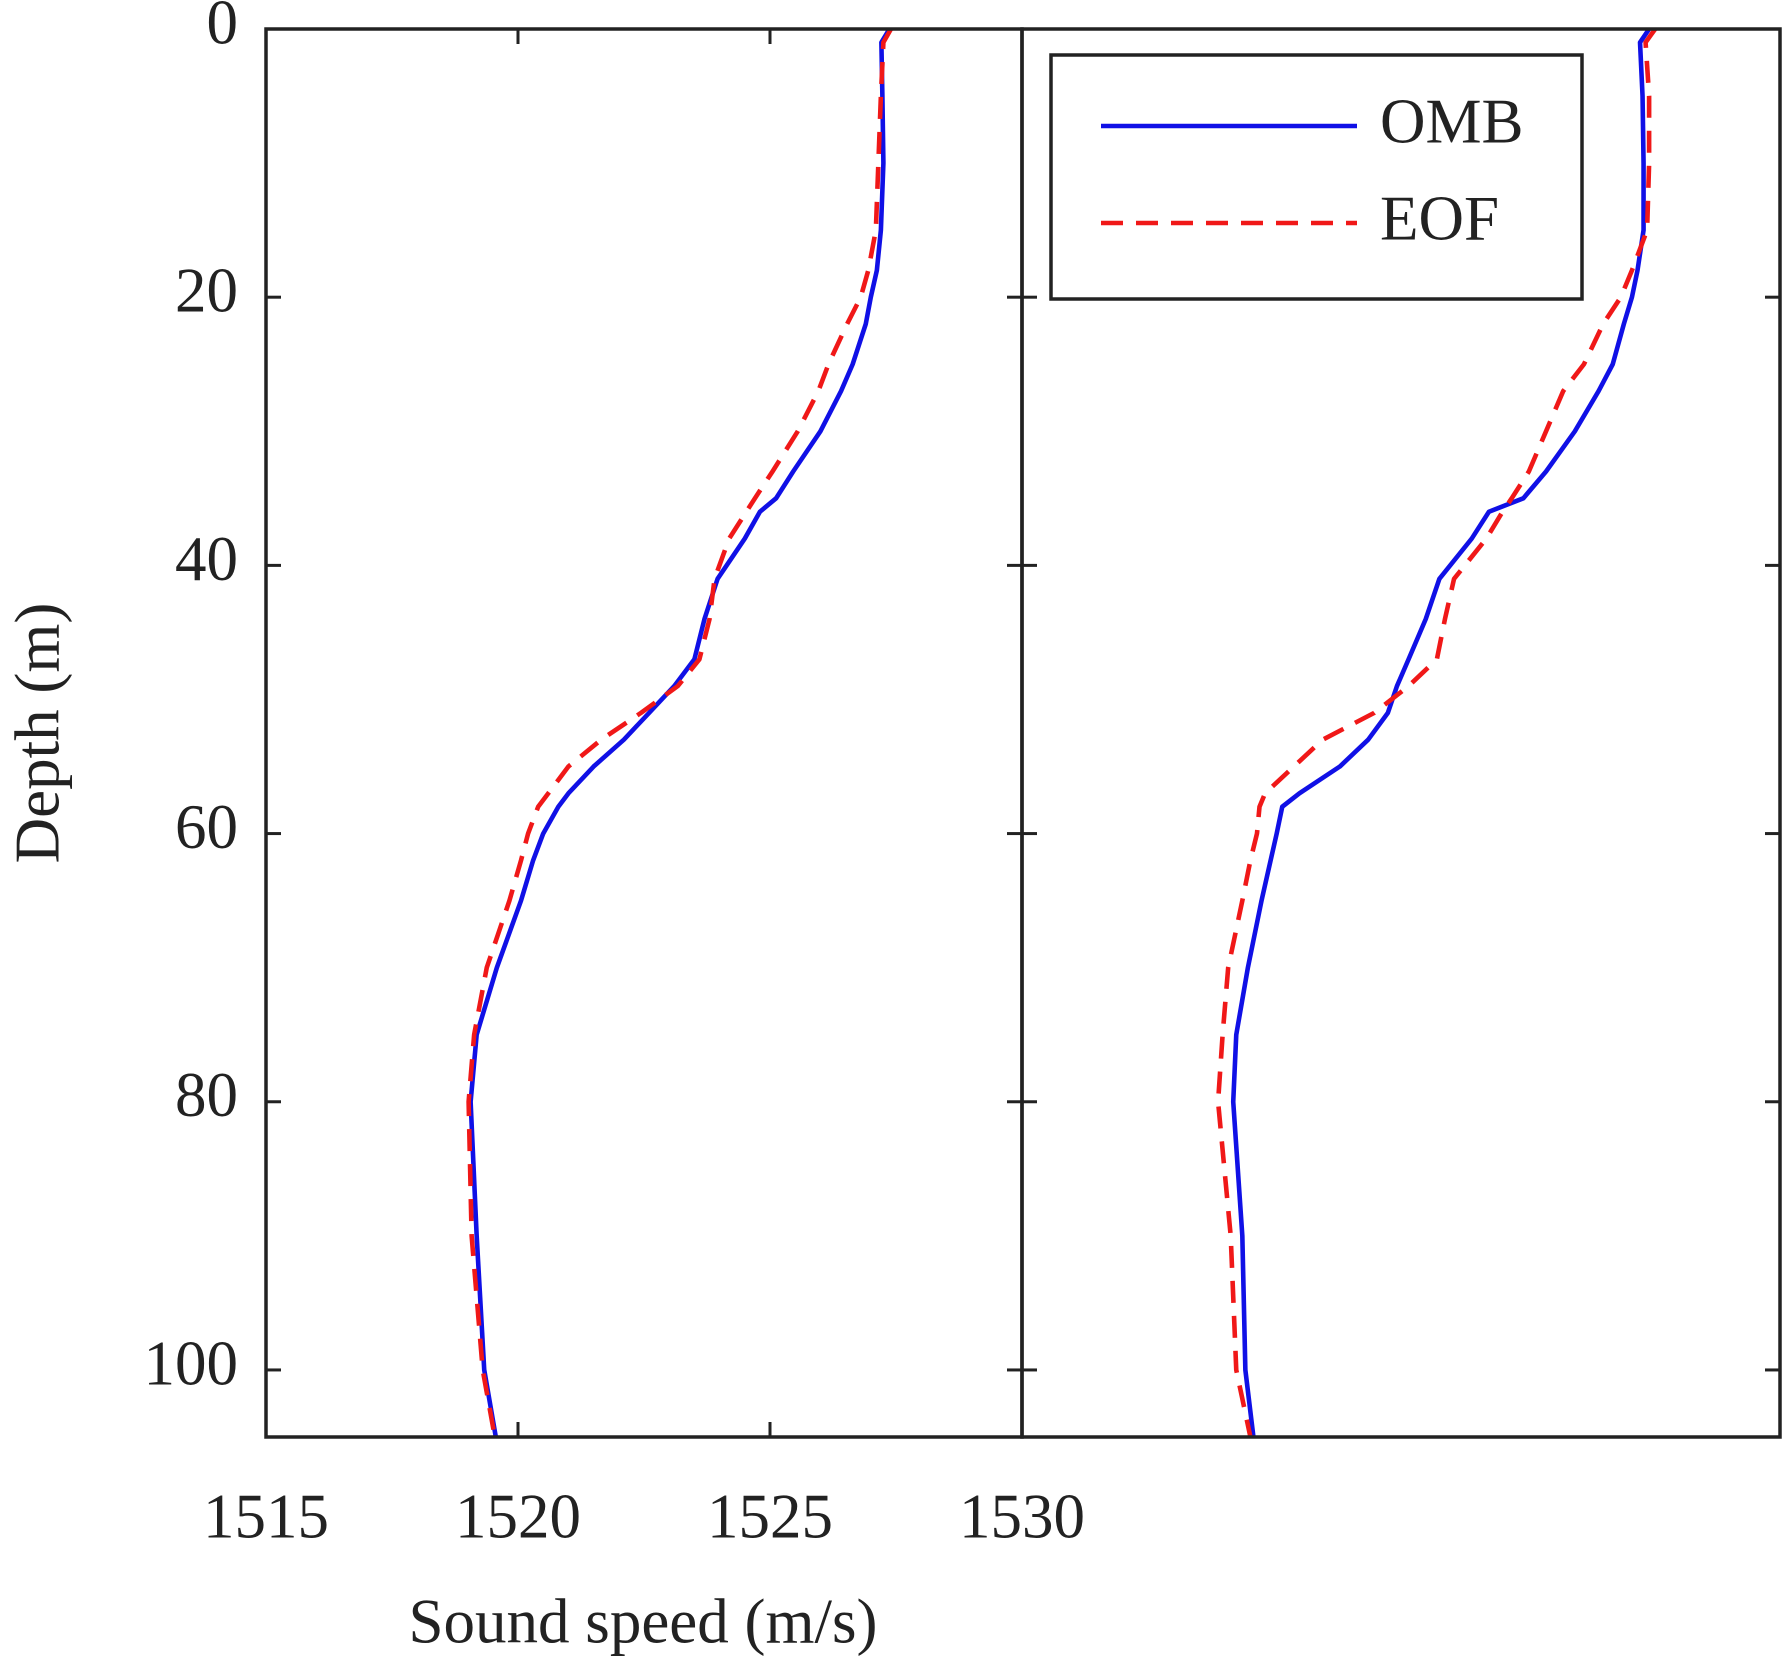  Describe the element at coordinates (266, 1516) in the screenshot. I see `x-tick-label: 1515` at that location.